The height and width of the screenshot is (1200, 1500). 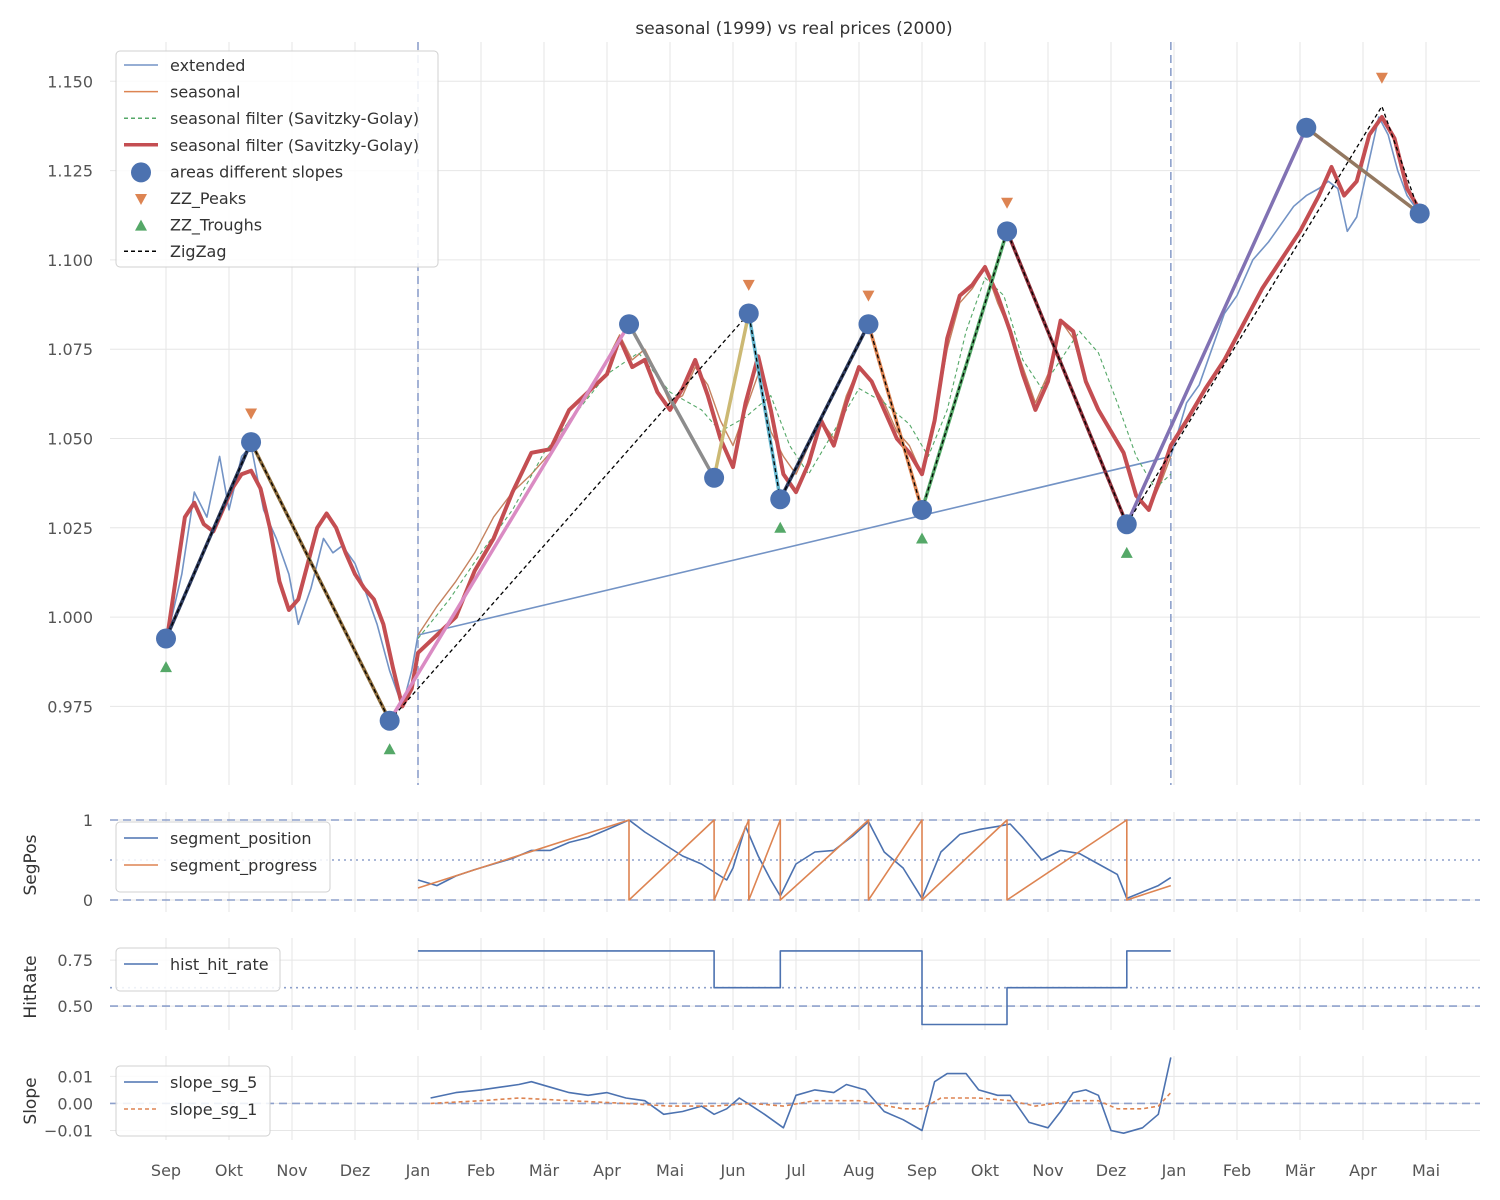 What do you see at coordinates (70, 528) in the screenshot?
I see `y-tick-label: 1.025` at bounding box center [70, 528].